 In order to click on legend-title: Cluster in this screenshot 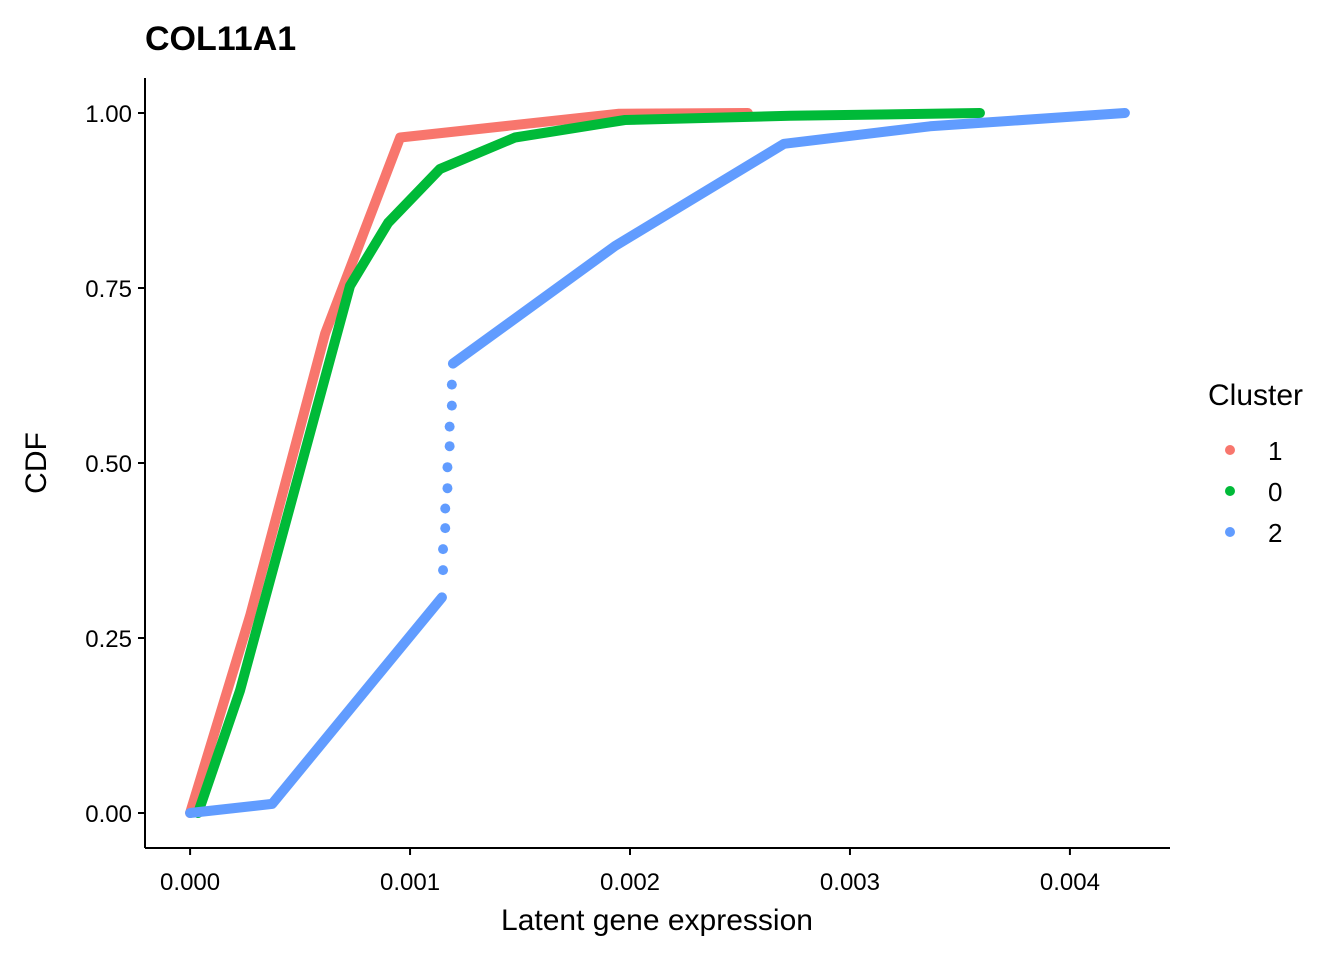, I will do `click(1255, 395)`.